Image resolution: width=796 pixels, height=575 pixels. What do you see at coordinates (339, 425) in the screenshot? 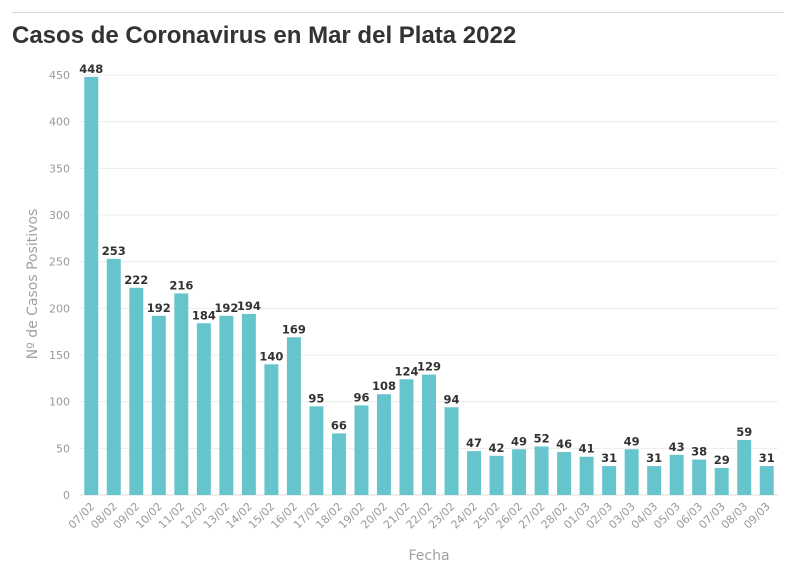
I see `data-label: 66` at bounding box center [339, 425].